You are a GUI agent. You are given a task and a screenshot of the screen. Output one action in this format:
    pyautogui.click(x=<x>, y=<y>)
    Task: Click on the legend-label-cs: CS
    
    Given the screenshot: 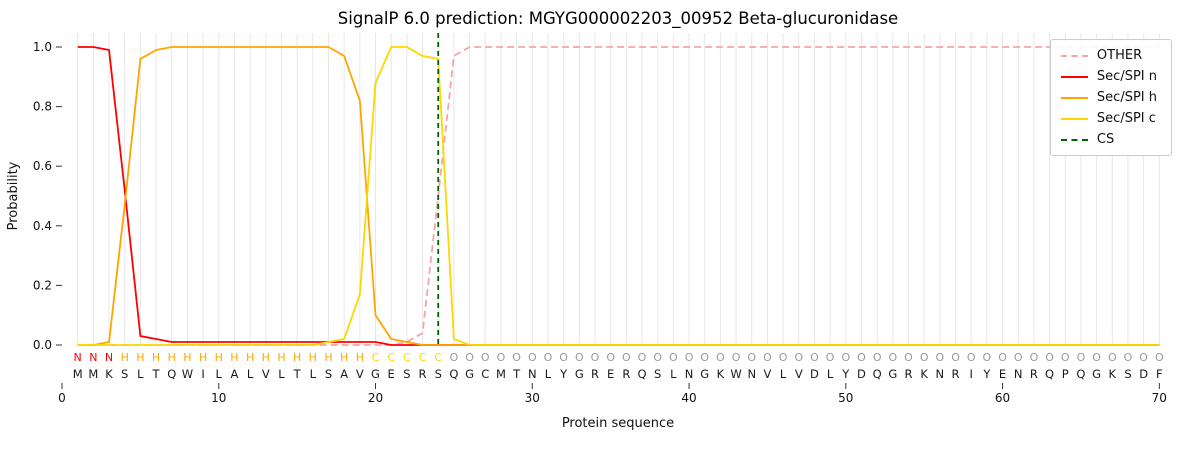 What is the action you would take?
    pyautogui.click(x=1105, y=139)
    